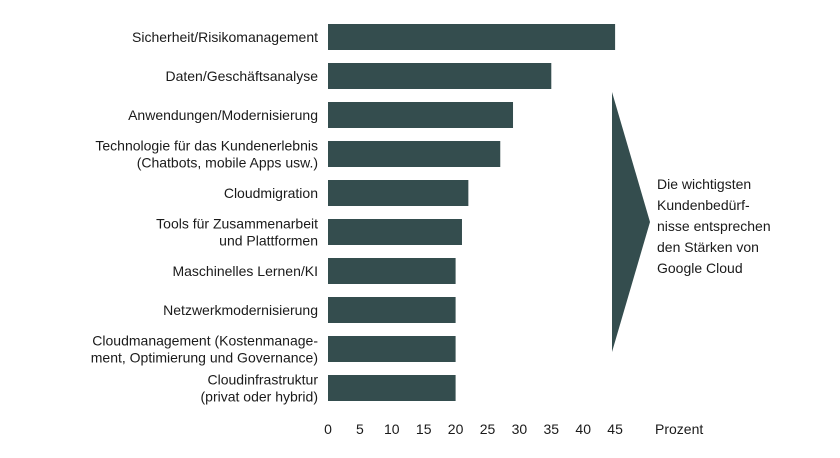  What do you see at coordinates (631, 222) in the screenshot?
I see `callout-arrow-shape` at bounding box center [631, 222].